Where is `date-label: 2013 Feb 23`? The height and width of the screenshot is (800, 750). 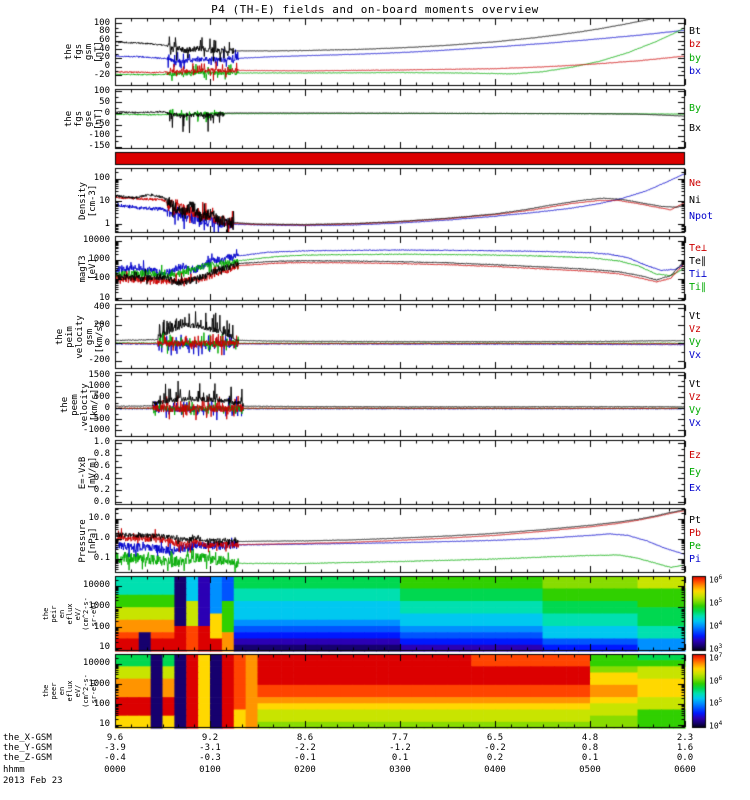 date-label: 2013 Feb 23 is located at coordinates (33, 781).